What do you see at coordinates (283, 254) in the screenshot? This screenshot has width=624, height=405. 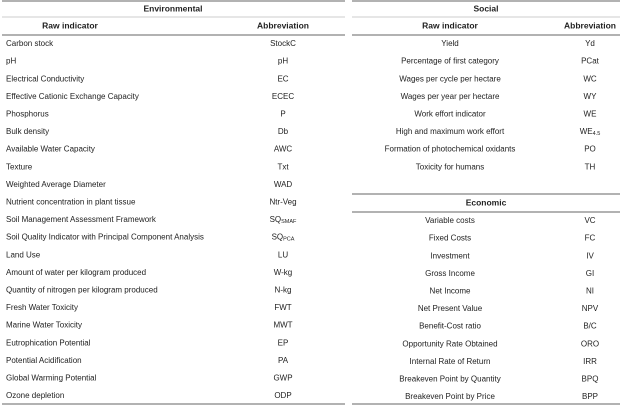 I see `abbreviation: LU` at bounding box center [283, 254].